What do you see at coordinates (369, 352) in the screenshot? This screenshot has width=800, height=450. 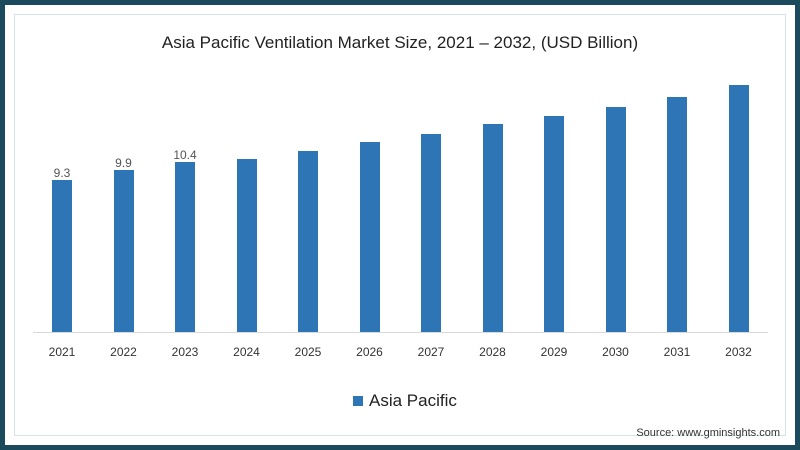 I see `x-tick-label: 2026` at bounding box center [369, 352].